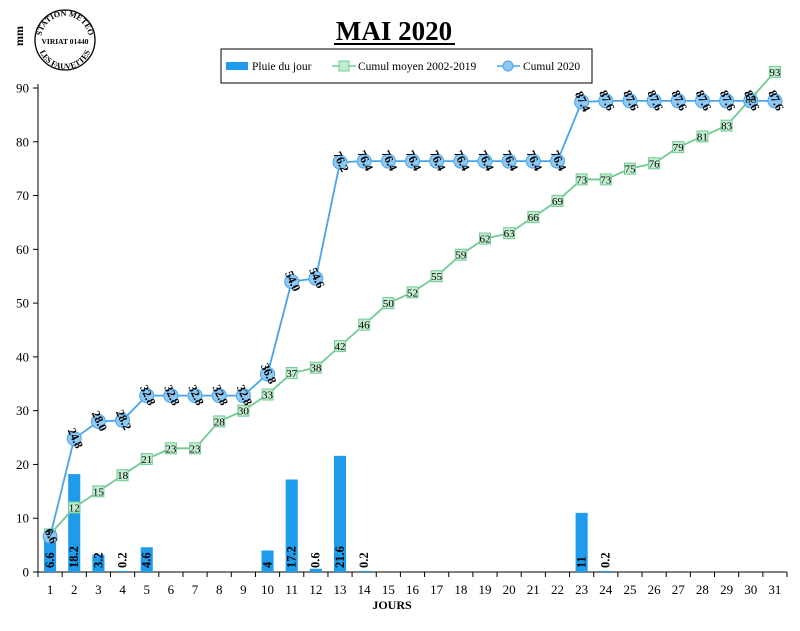 The width and height of the screenshot is (800, 631). Describe the element at coordinates (340, 589) in the screenshot. I see `x-tick-label: 13` at that location.